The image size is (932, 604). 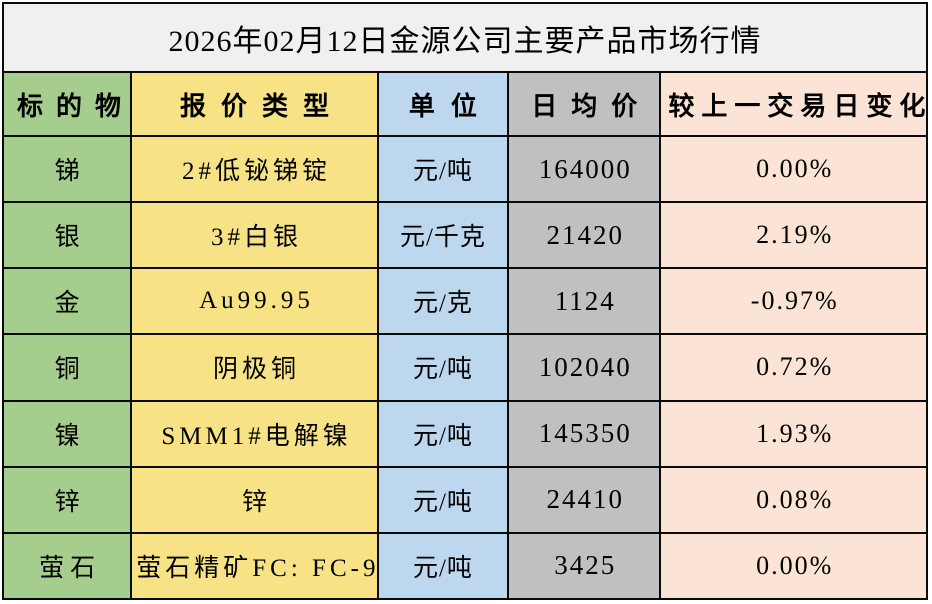 I want to click on daily-avg-price-cell: 164000, so click(x=584, y=169).